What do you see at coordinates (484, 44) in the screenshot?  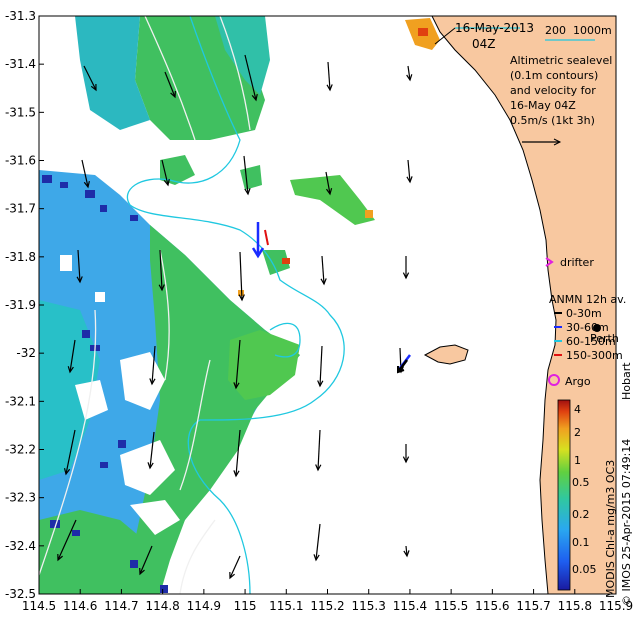 I see `map-time: 04Z` at bounding box center [484, 44].